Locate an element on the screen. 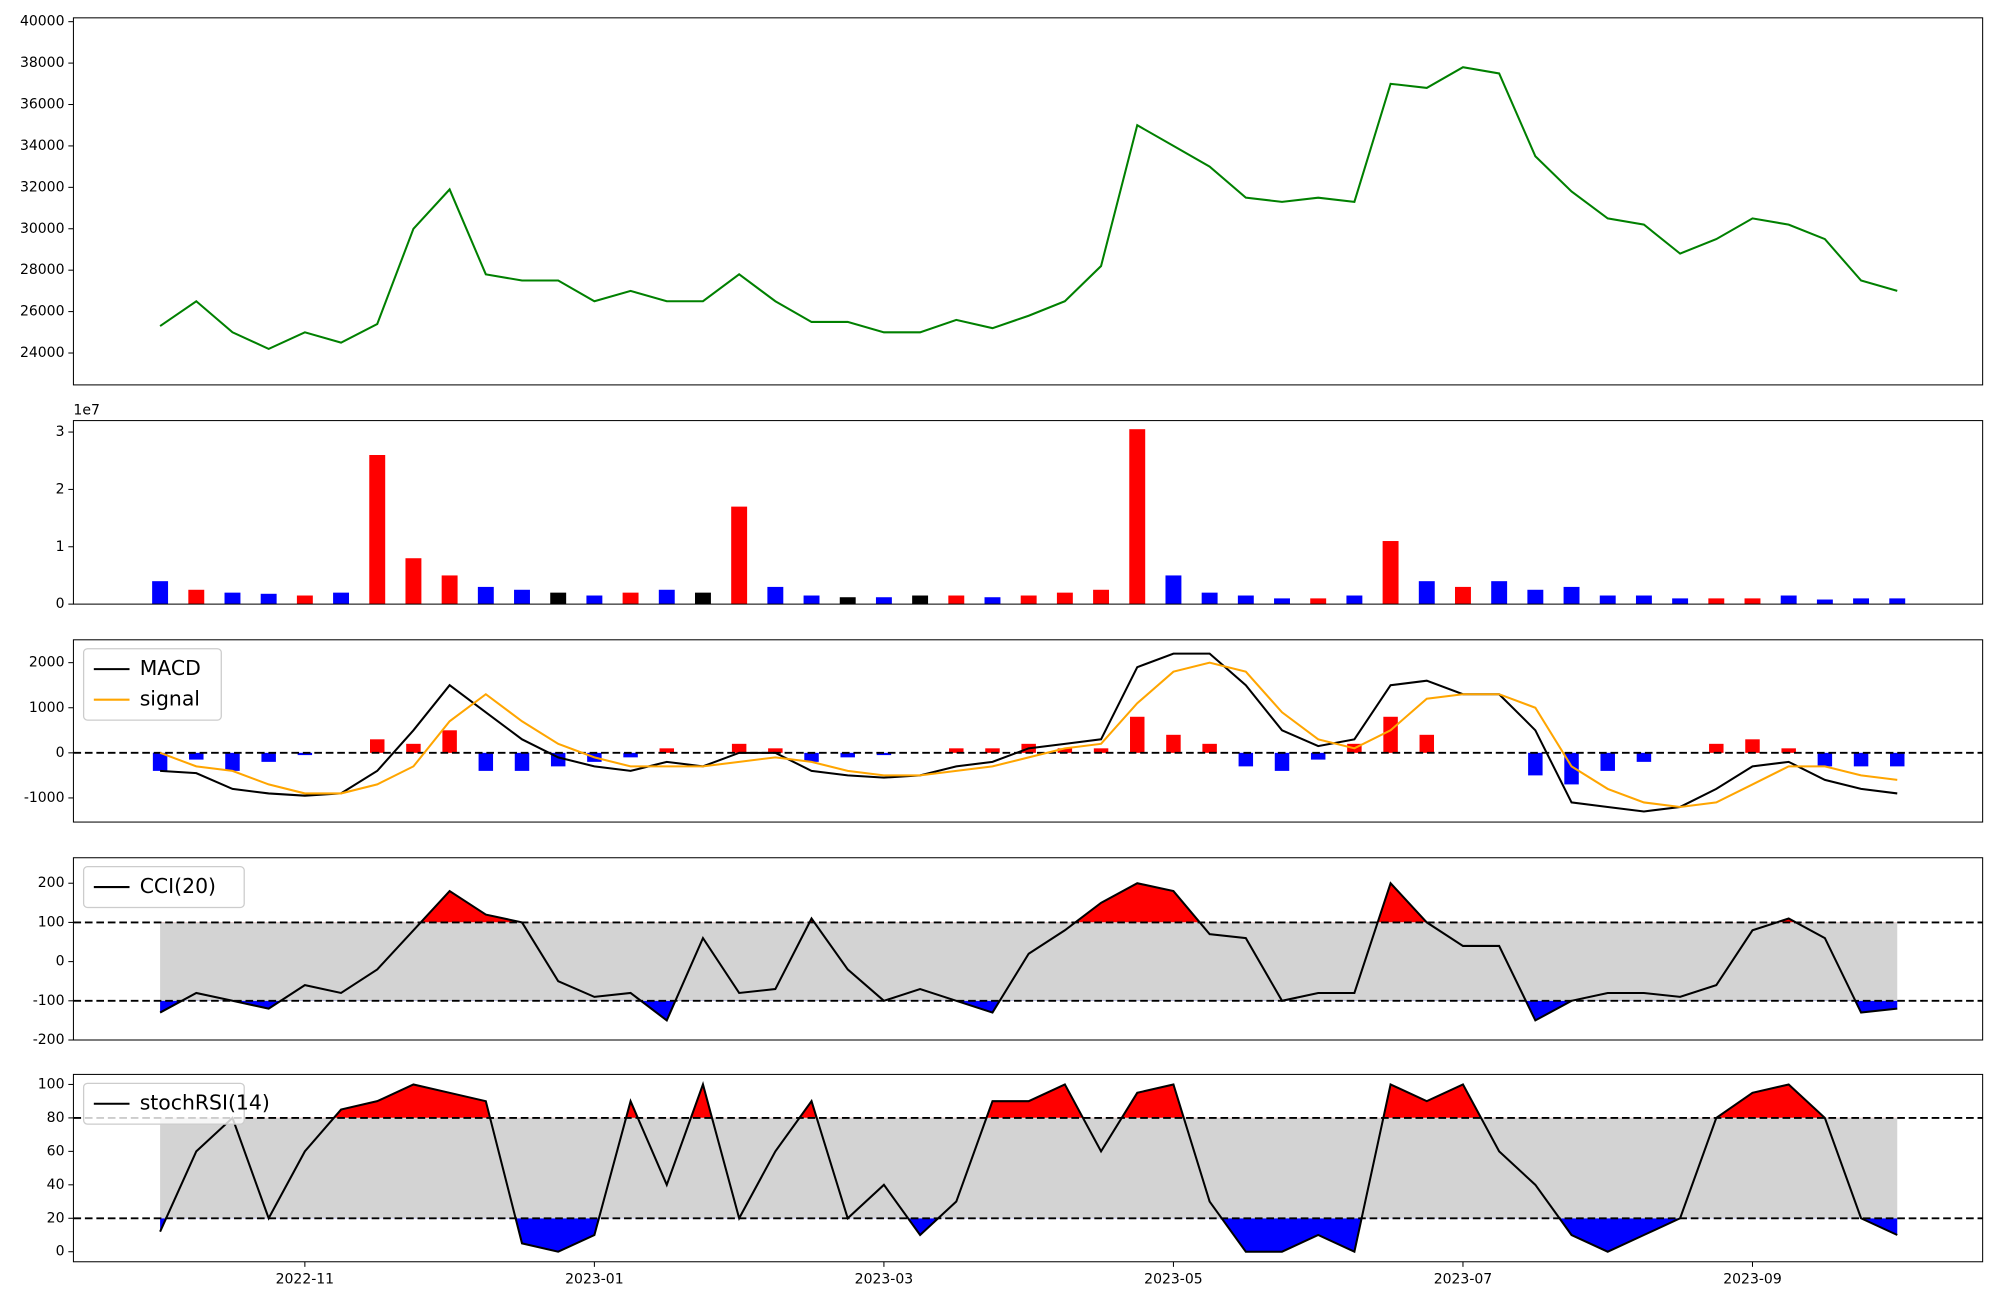 This screenshot has width=2000, height=1300. y-tick-label: 2 is located at coordinates (60, 489).